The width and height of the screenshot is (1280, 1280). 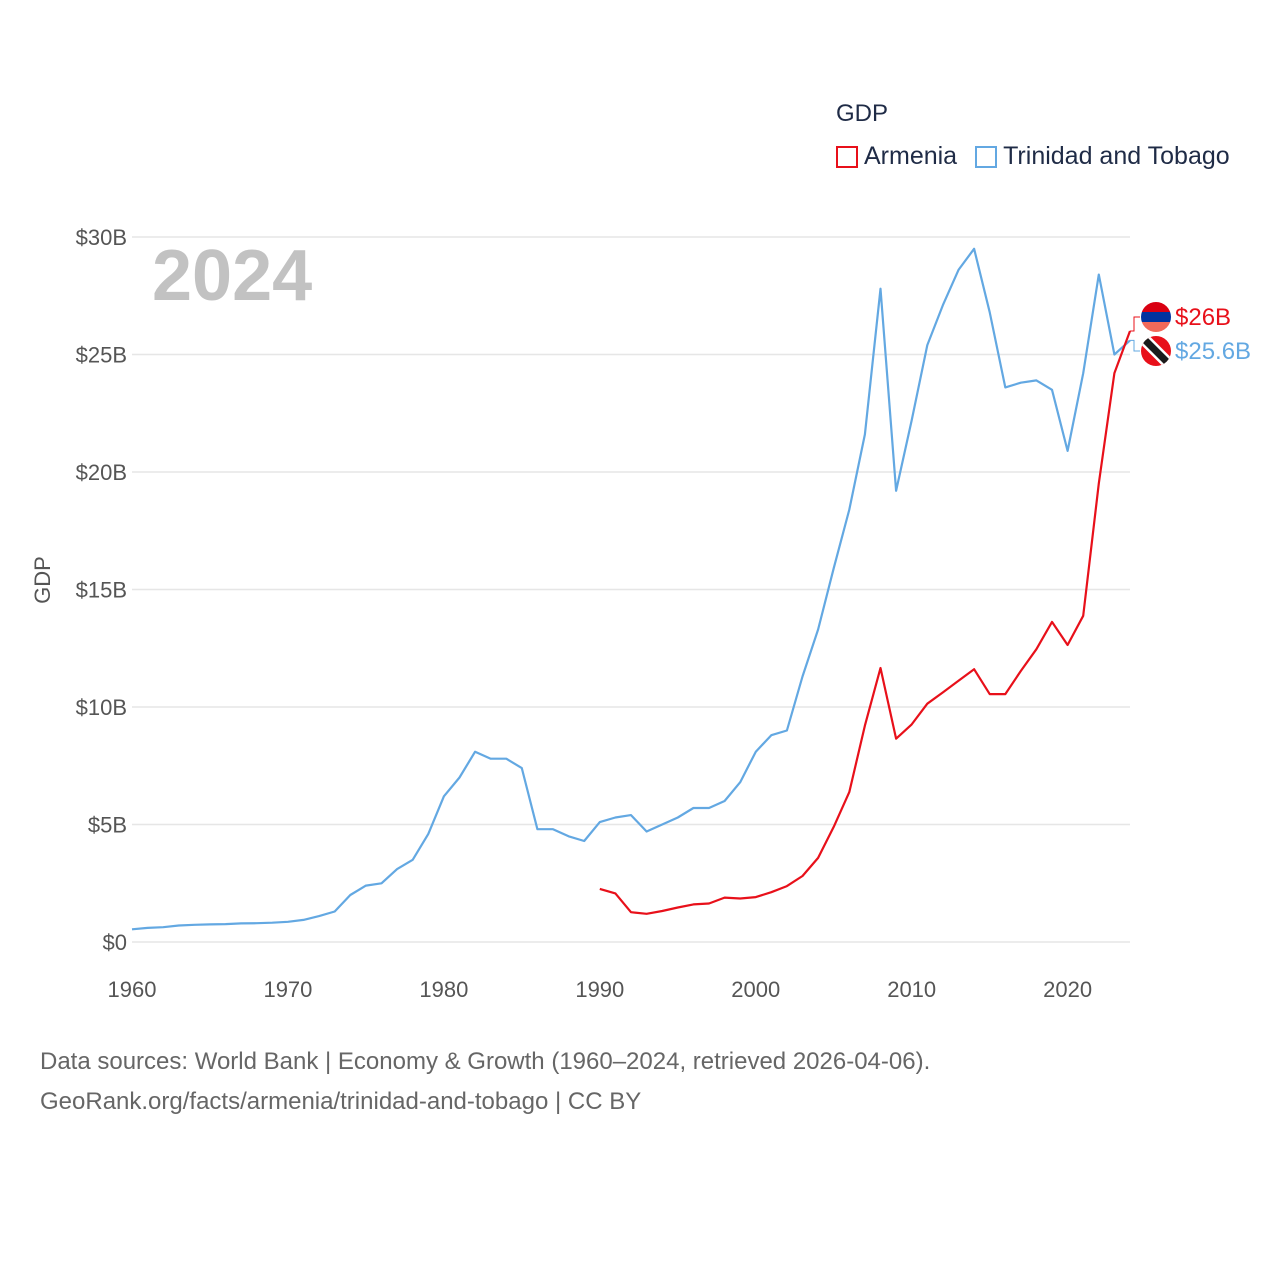 I want to click on x-tick-label: 1990, so click(x=599, y=989).